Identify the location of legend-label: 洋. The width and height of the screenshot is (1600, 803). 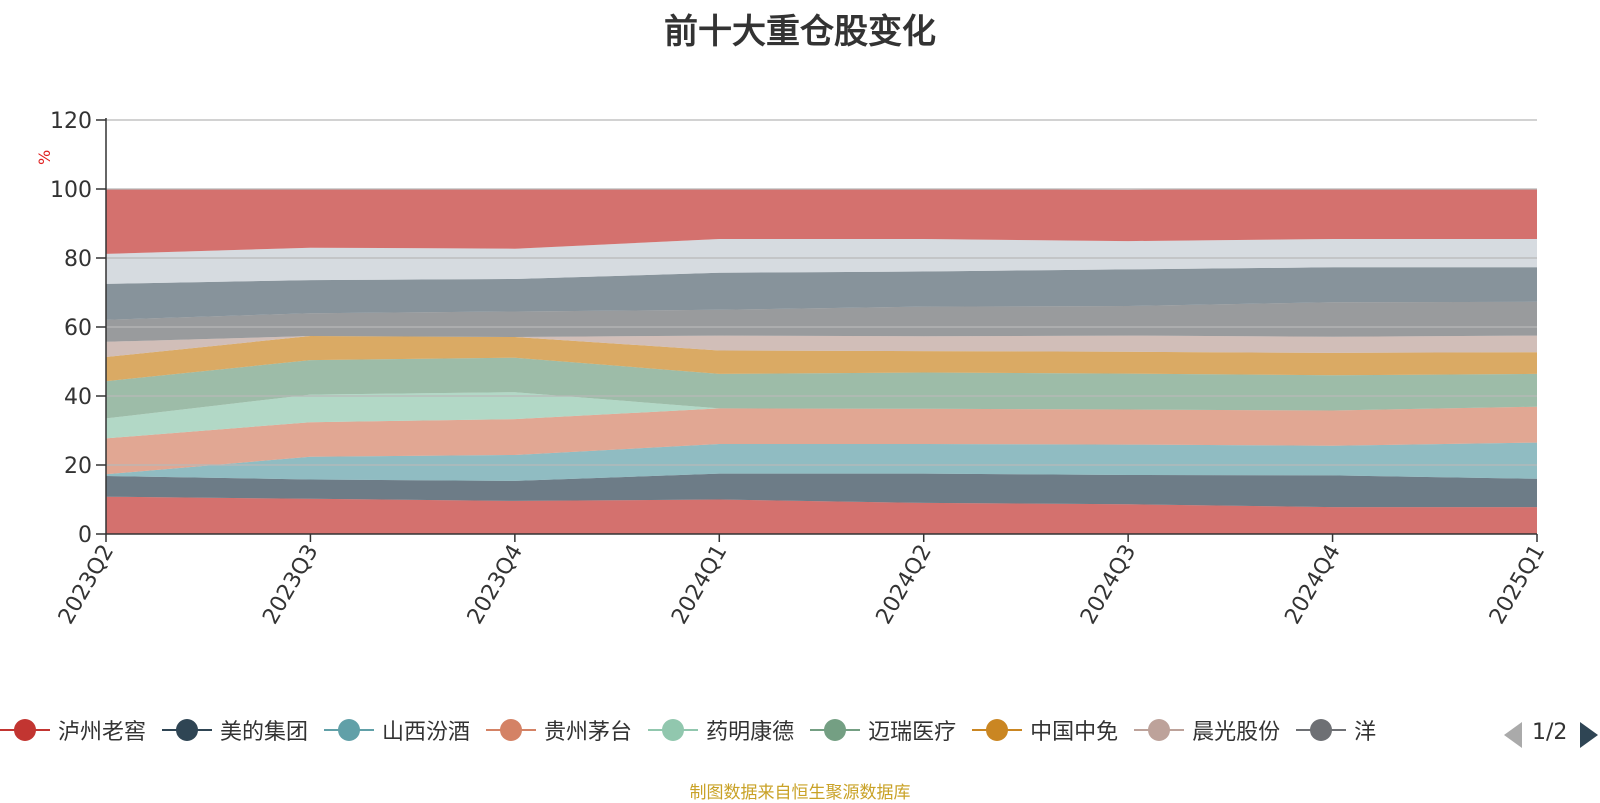
(1365, 732).